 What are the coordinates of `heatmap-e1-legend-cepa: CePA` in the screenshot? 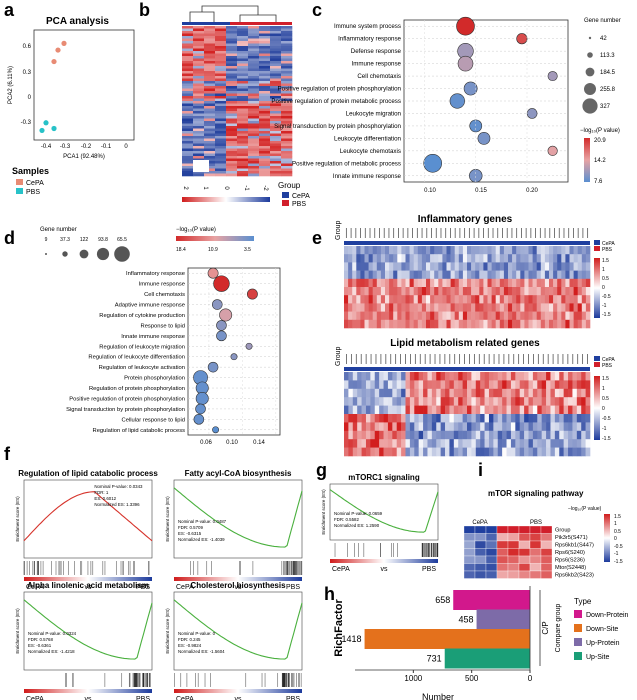 It's located at (608, 244).